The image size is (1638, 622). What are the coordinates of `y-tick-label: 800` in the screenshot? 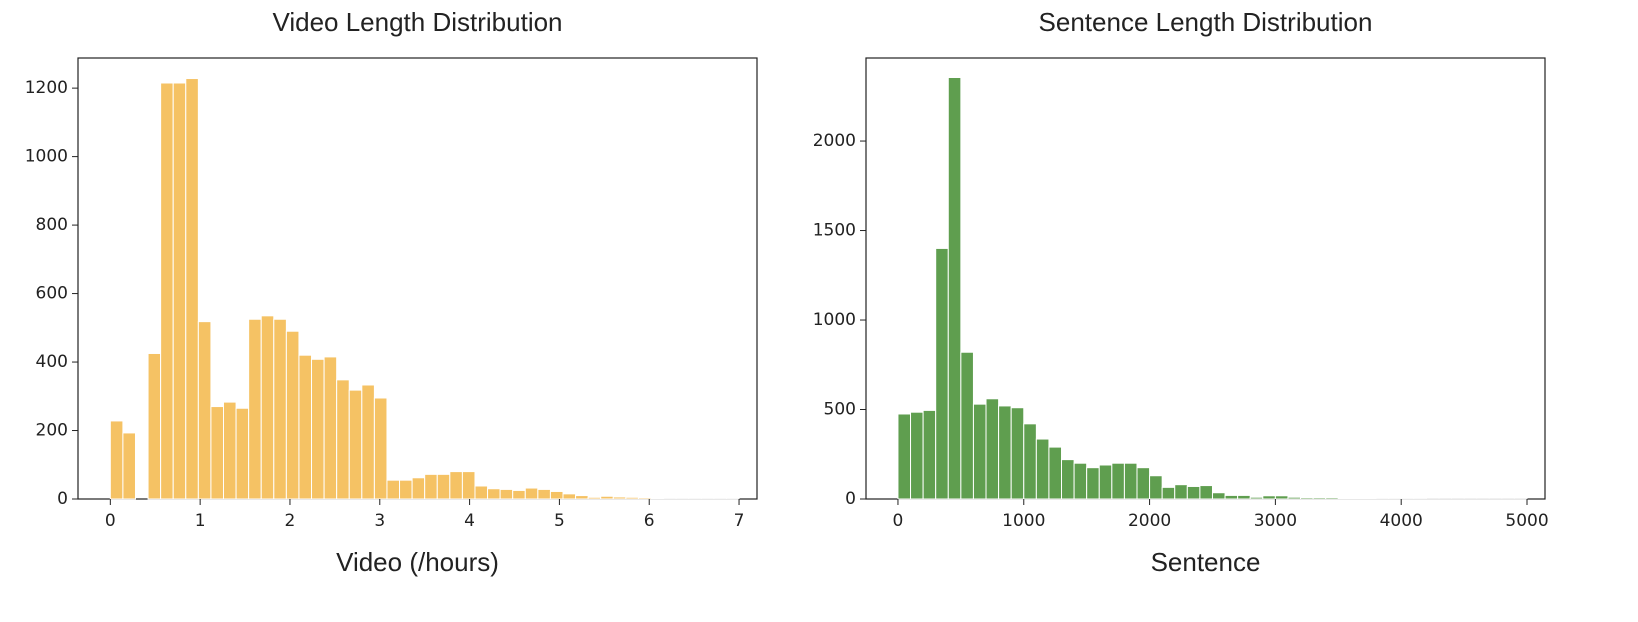 It's located at (52, 225).